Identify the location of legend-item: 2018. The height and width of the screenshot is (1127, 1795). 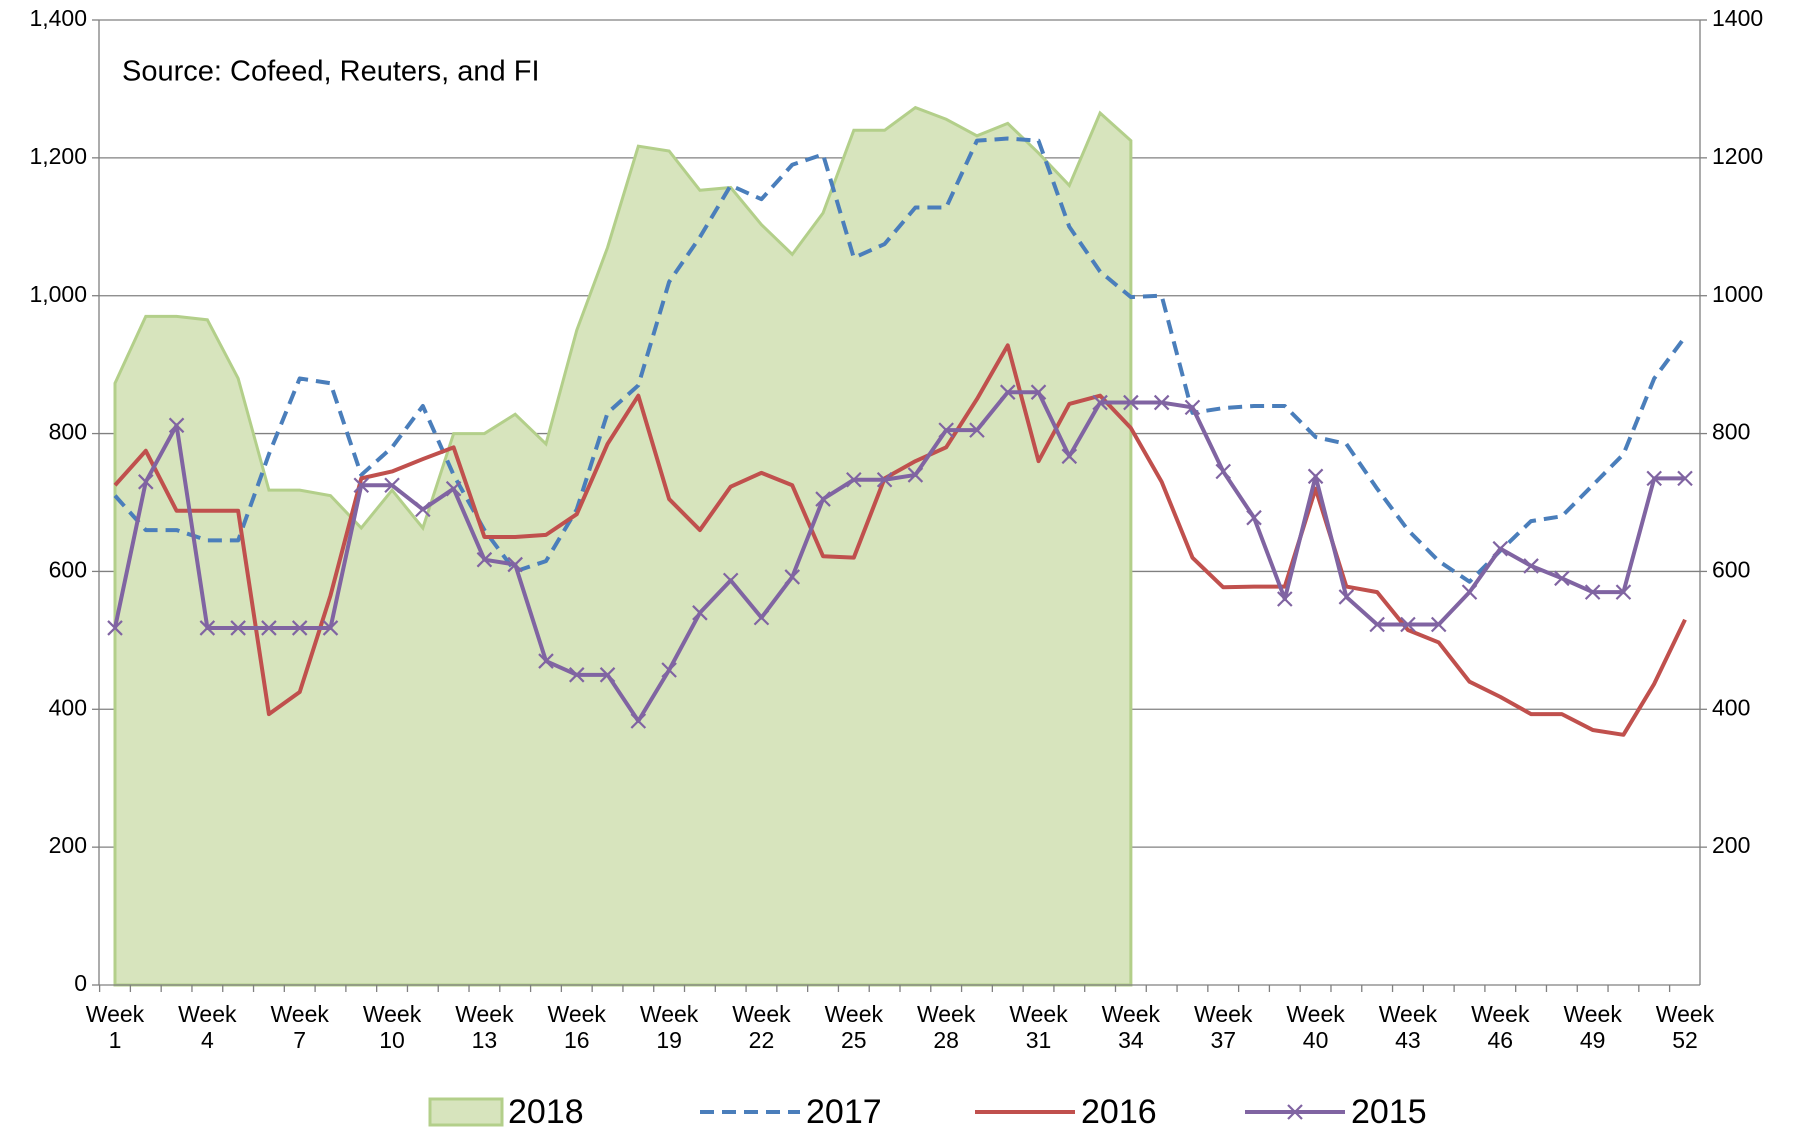
(506, 1110).